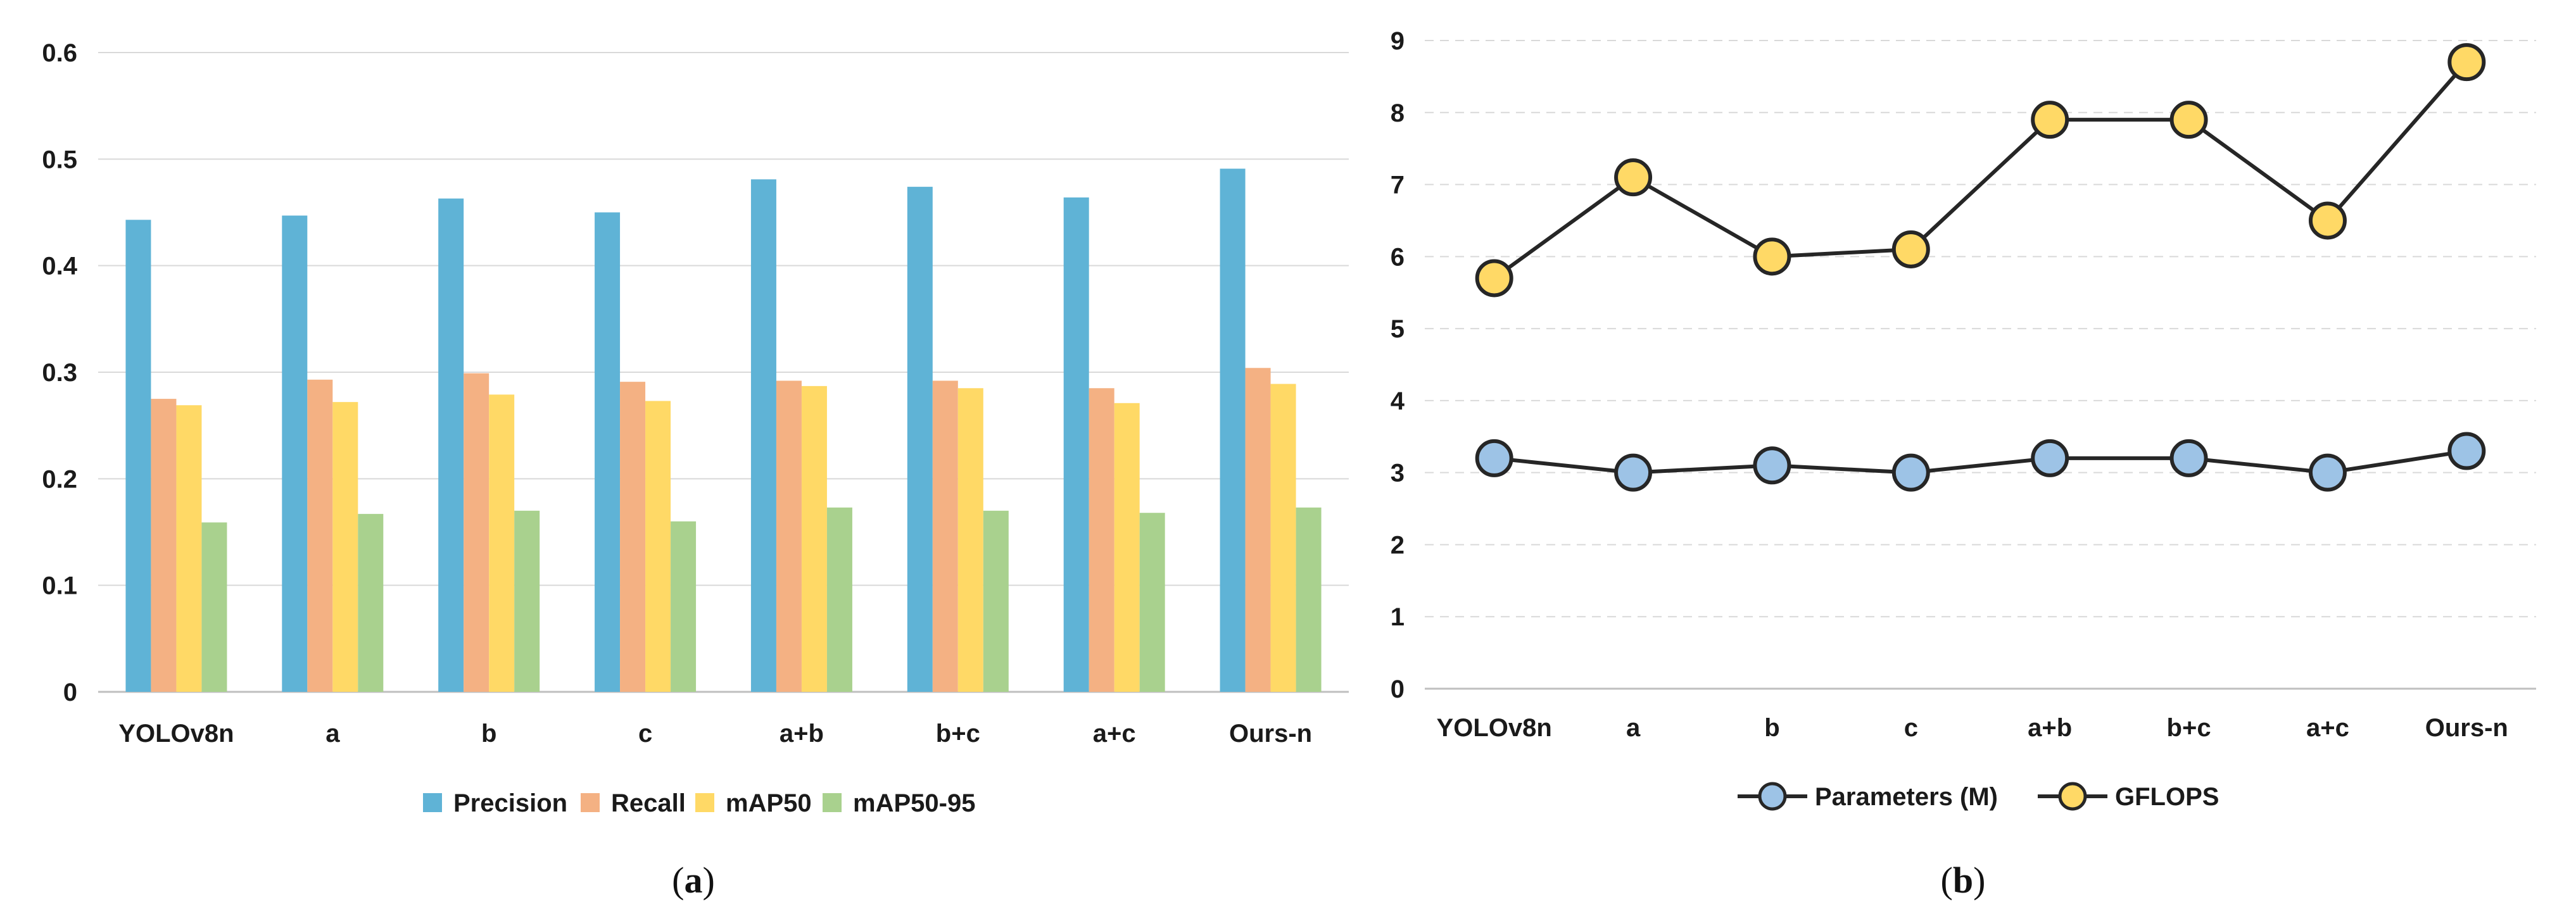 This screenshot has width=2576, height=921. Describe the element at coordinates (510, 803) in the screenshot. I see `legend-label-precision: Precision` at that location.